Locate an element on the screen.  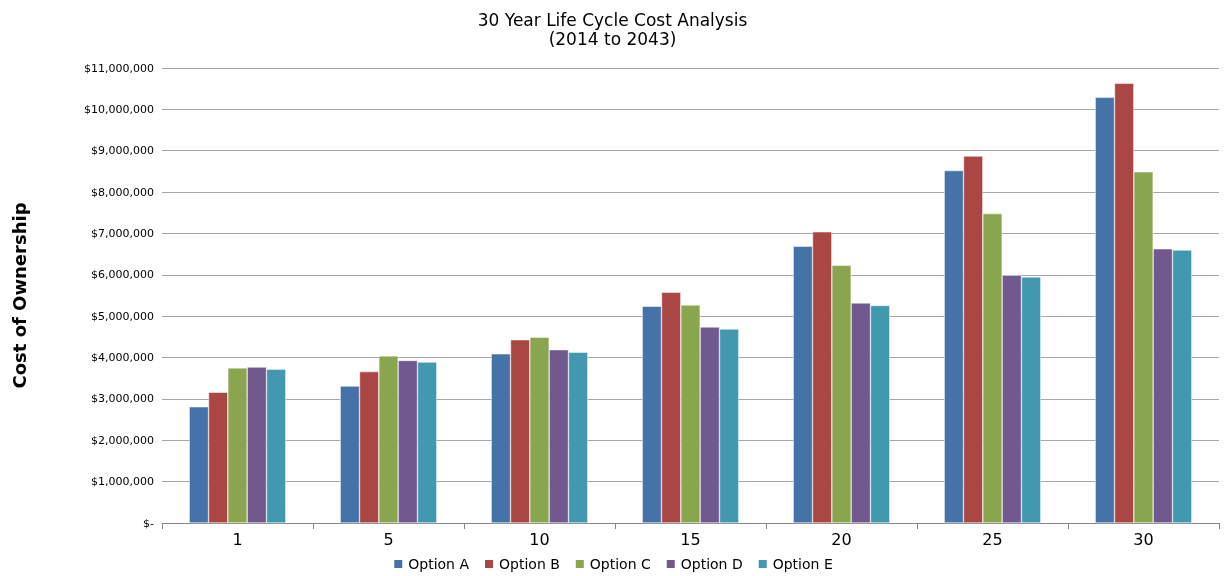
x-tick-label: 15 is located at coordinates (690, 539).